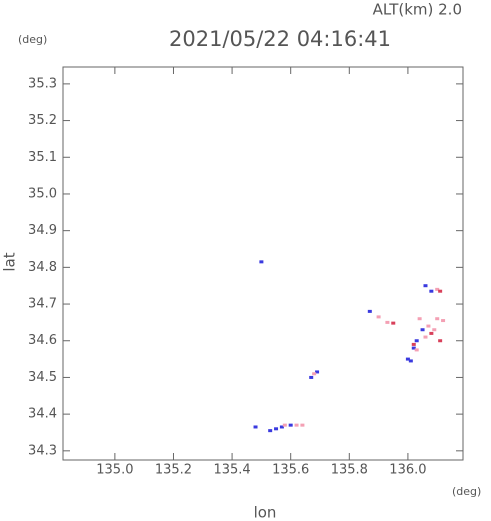 The width and height of the screenshot is (491, 521). What do you see at coordinates (290, 470) in the screenshot?
I see `x-tick-label: 135.6` at bounding box center [290, 470].